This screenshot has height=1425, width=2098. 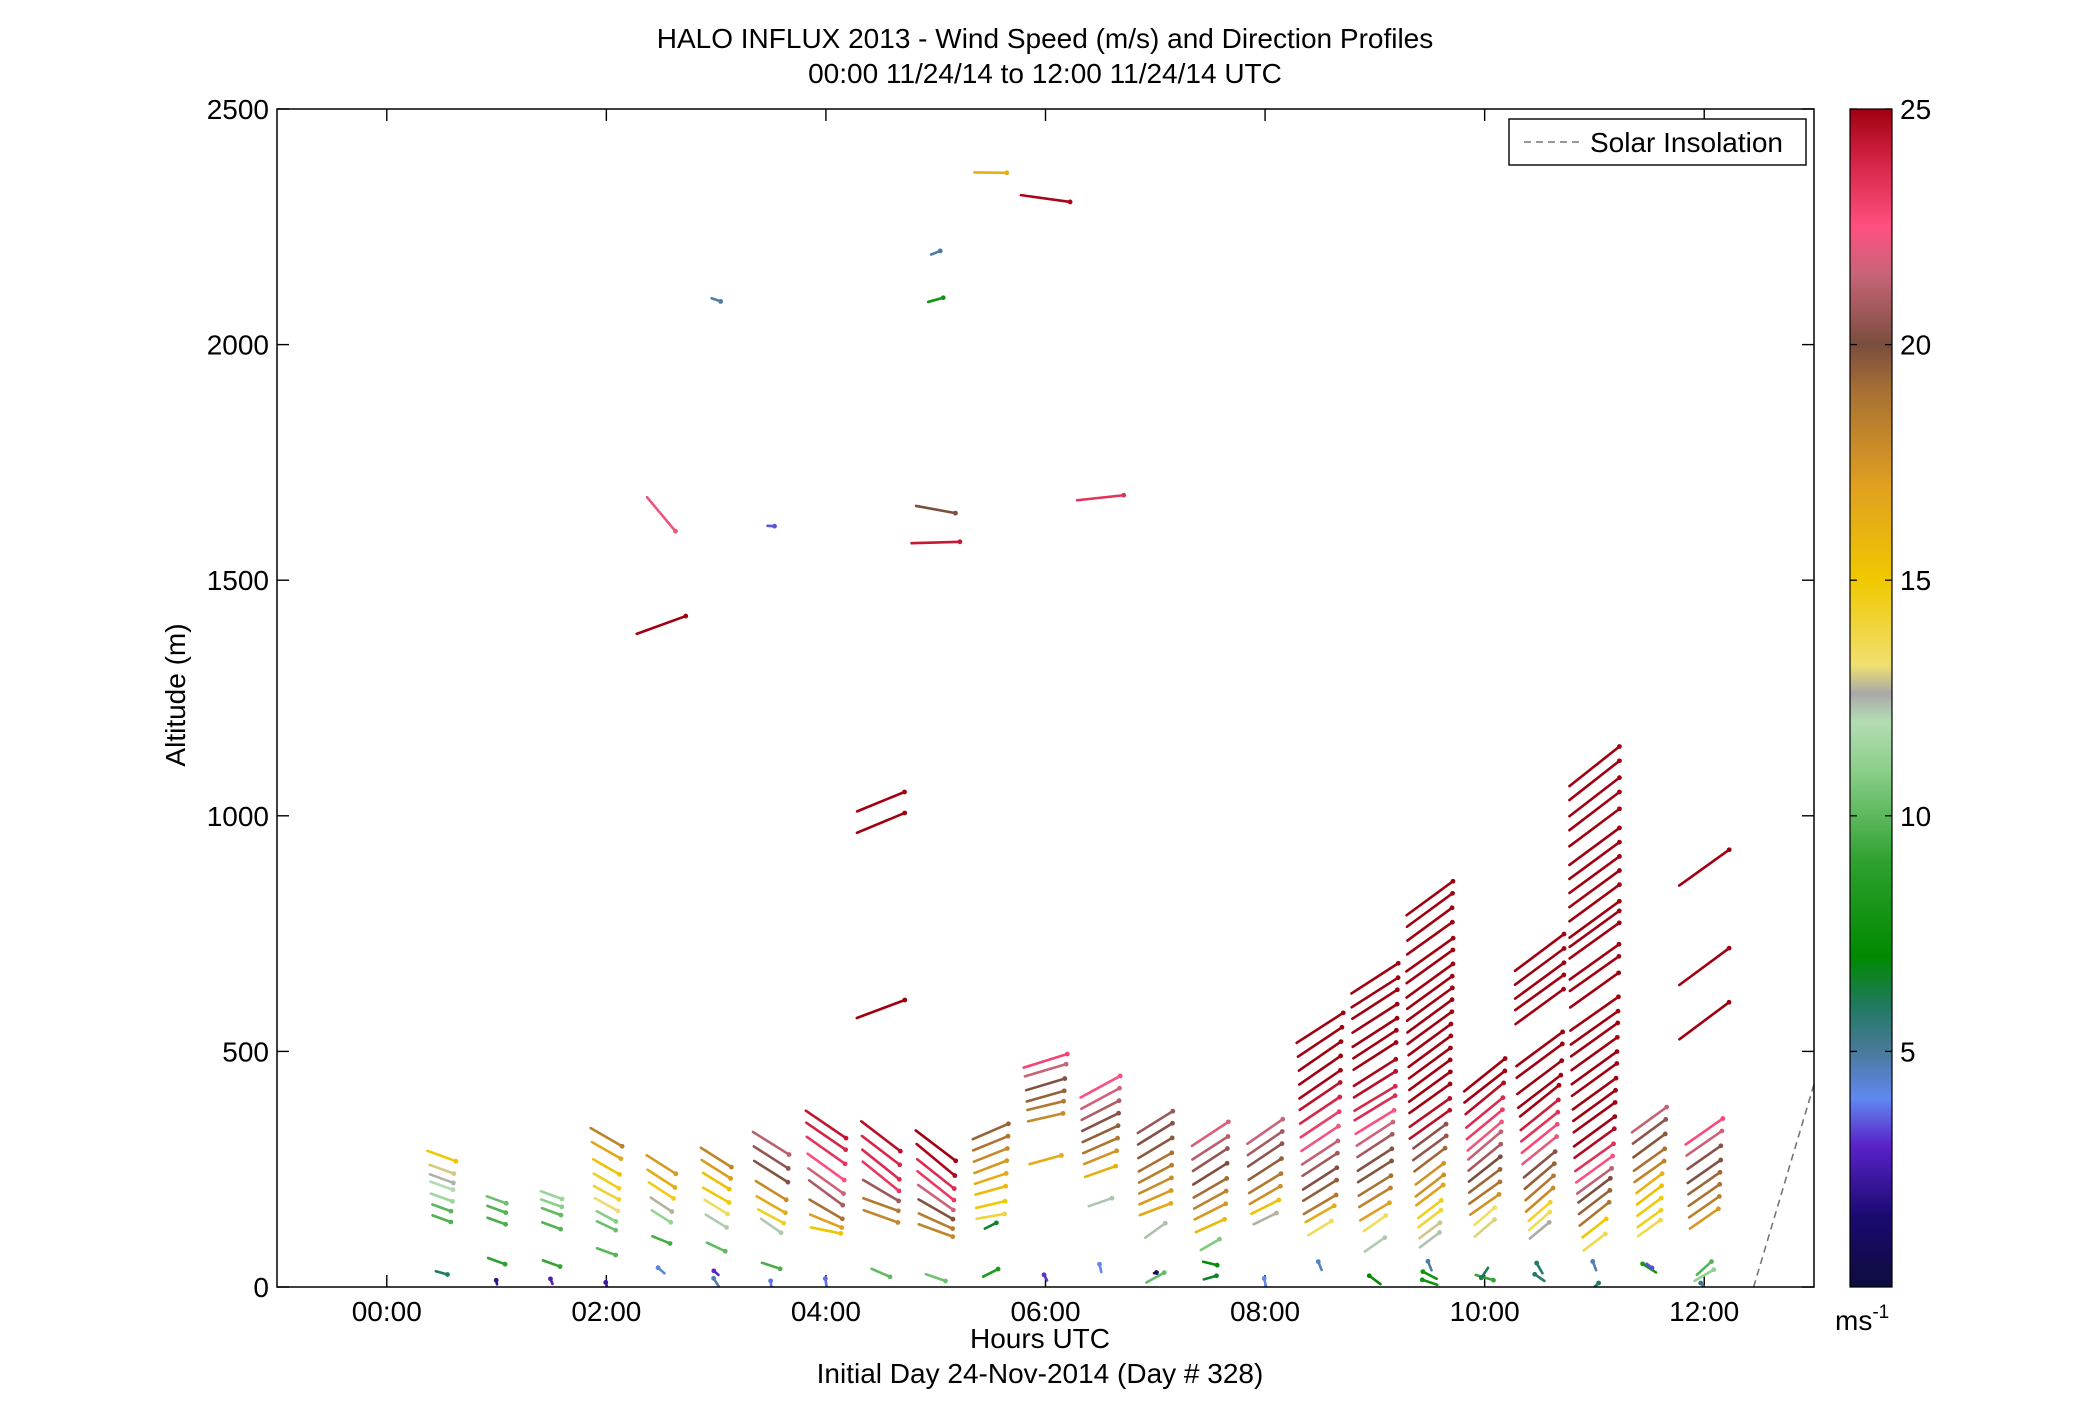 What do you see at coordinates (261, 1287) in the screenshot?
I see `y-tick-label: 0` at bounding box center [261, 1287].